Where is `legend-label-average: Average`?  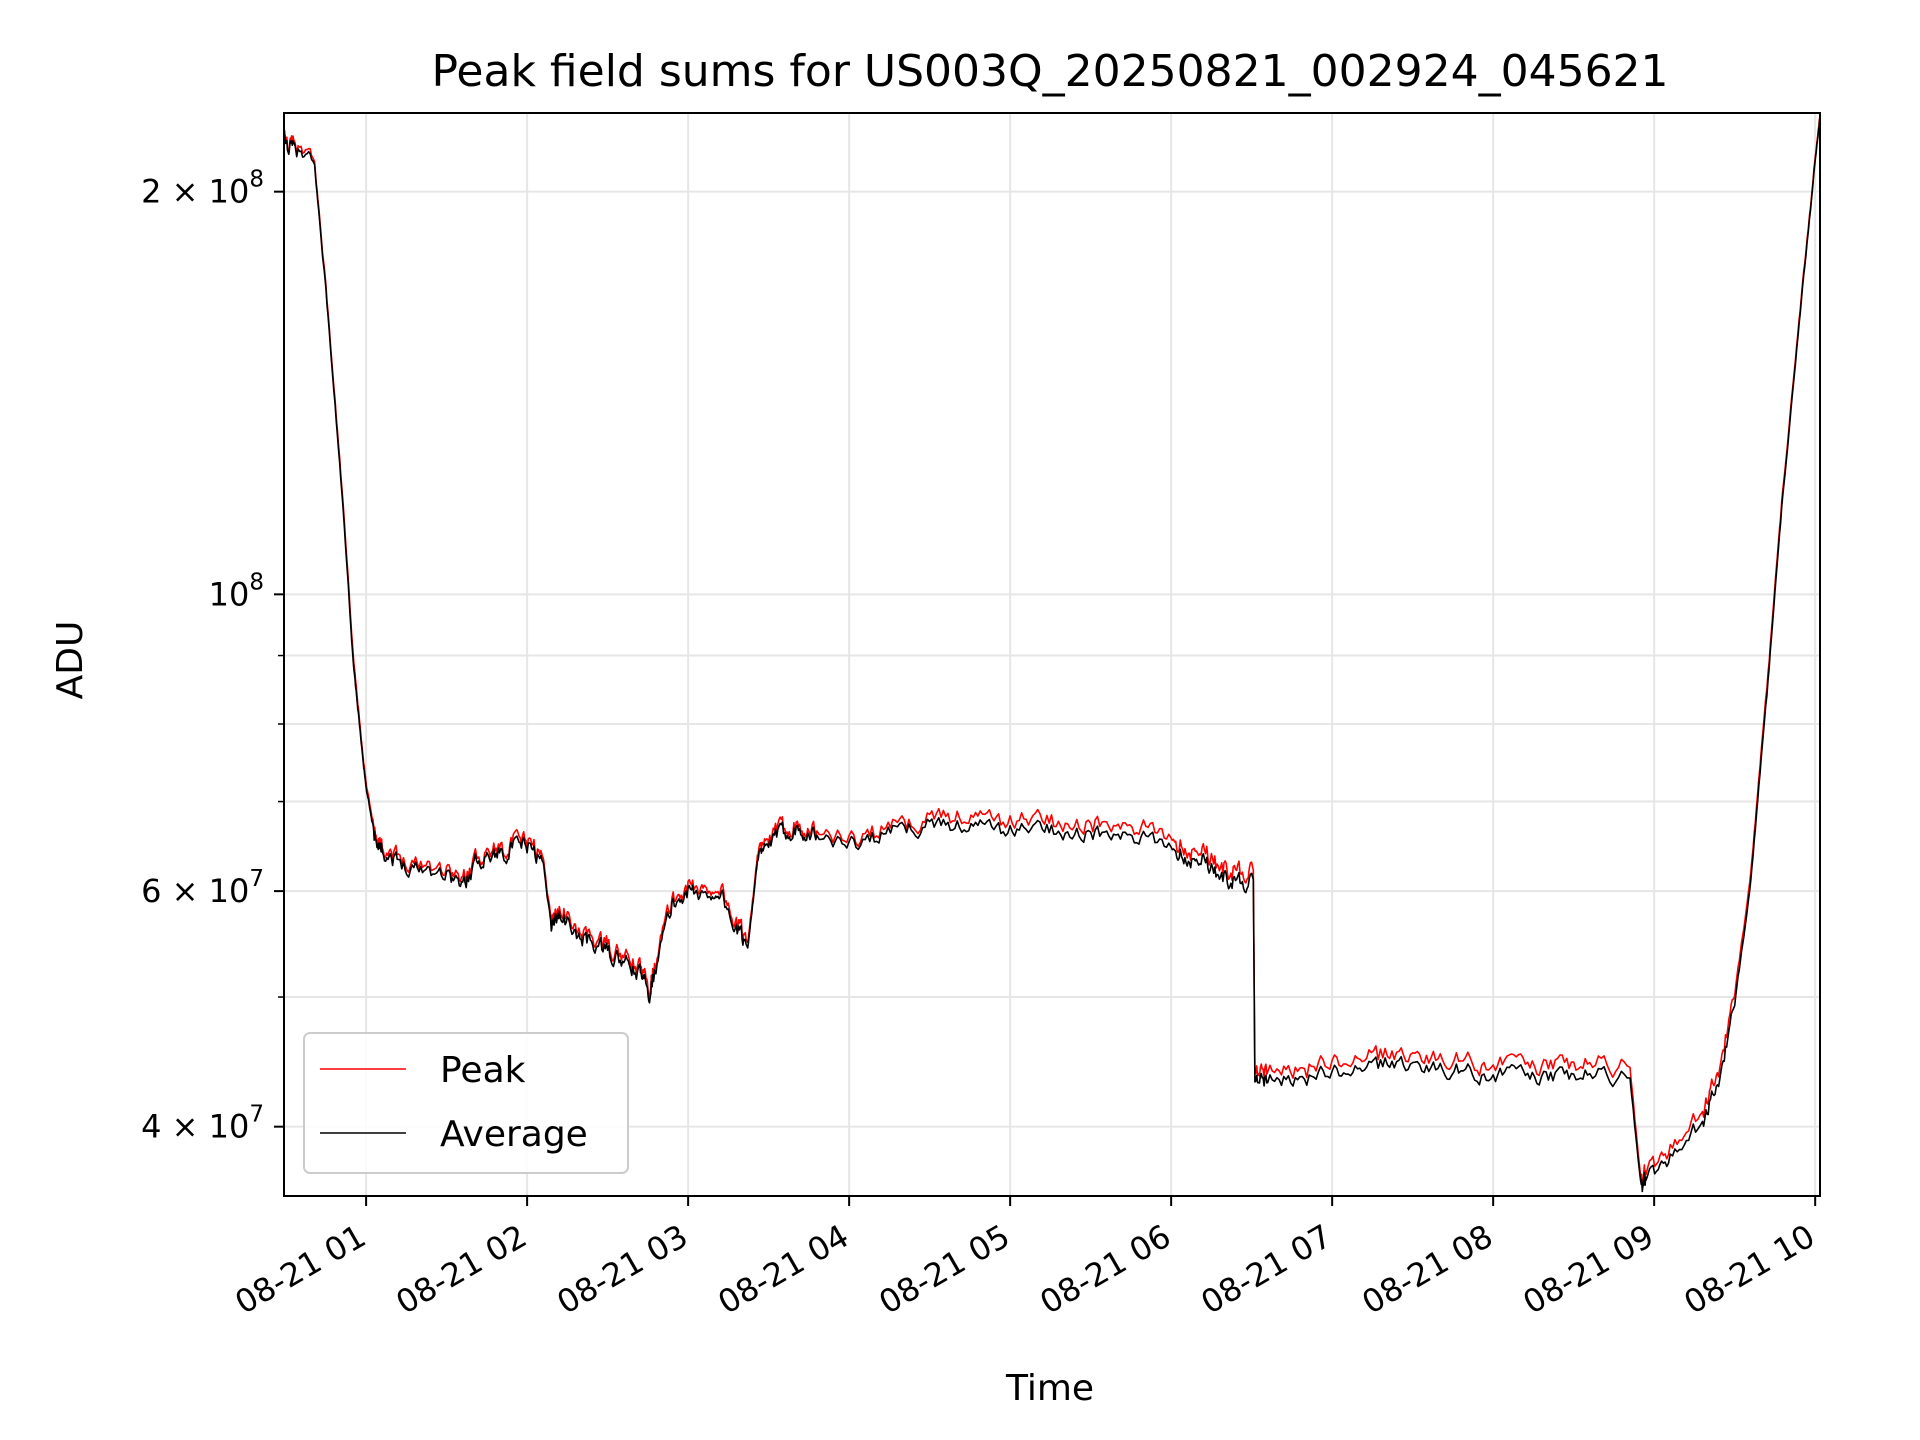 legend-label-average: Average is located at coordinates (514, 1134).